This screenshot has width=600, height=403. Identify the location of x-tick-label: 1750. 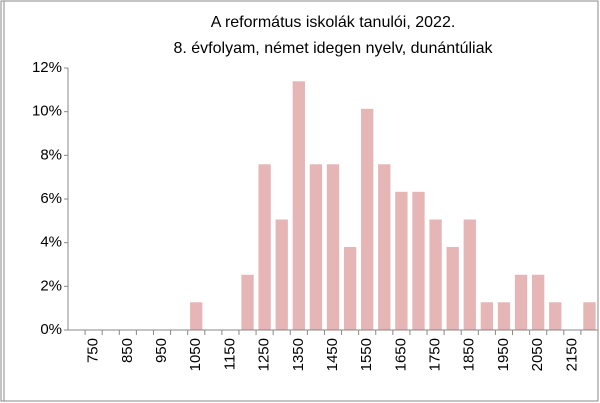
(435, 354).